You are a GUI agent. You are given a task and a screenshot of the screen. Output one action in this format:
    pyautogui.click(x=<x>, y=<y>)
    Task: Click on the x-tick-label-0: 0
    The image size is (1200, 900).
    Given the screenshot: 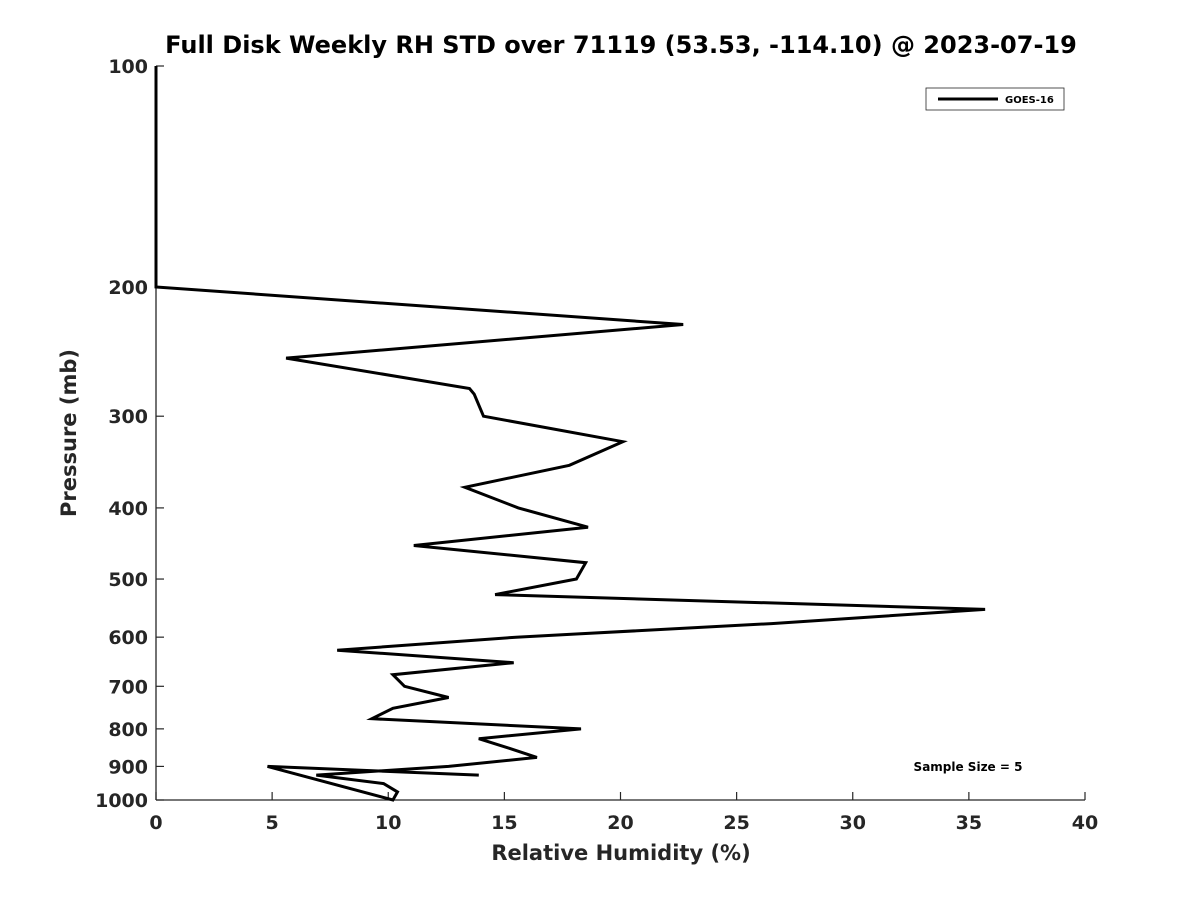 What is the action you would take?
    pyautogui.click(x=155, y=823)
    